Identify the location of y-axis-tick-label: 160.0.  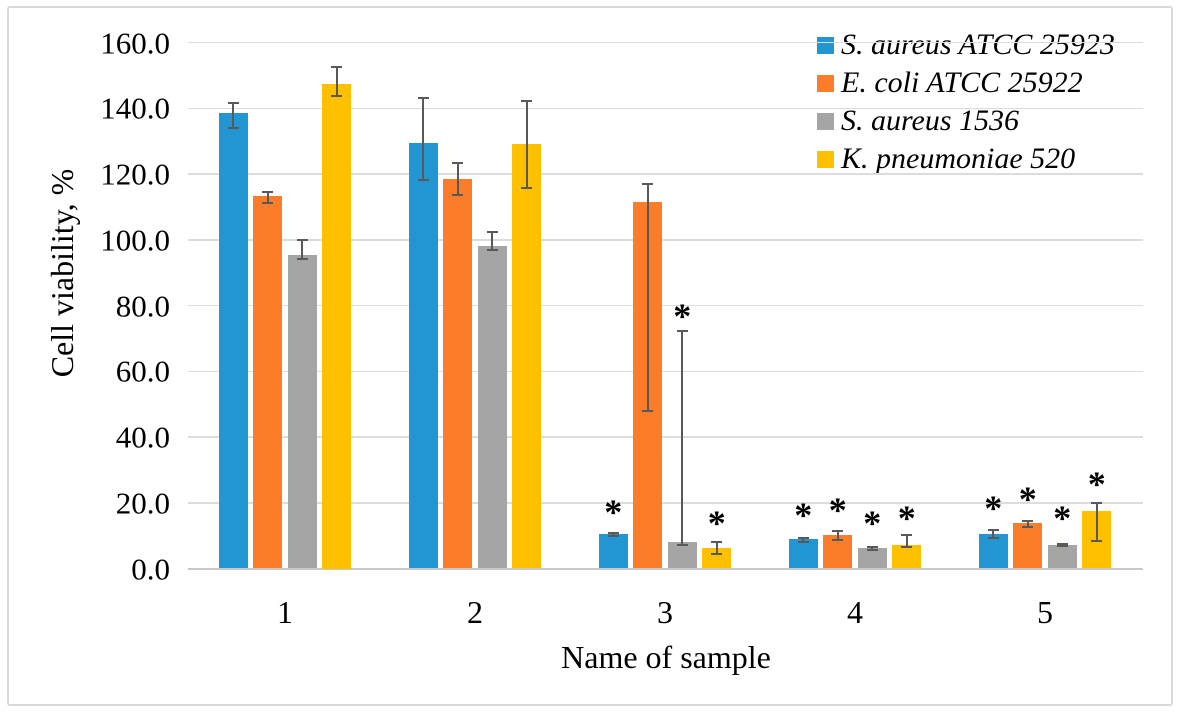
(135, 42).